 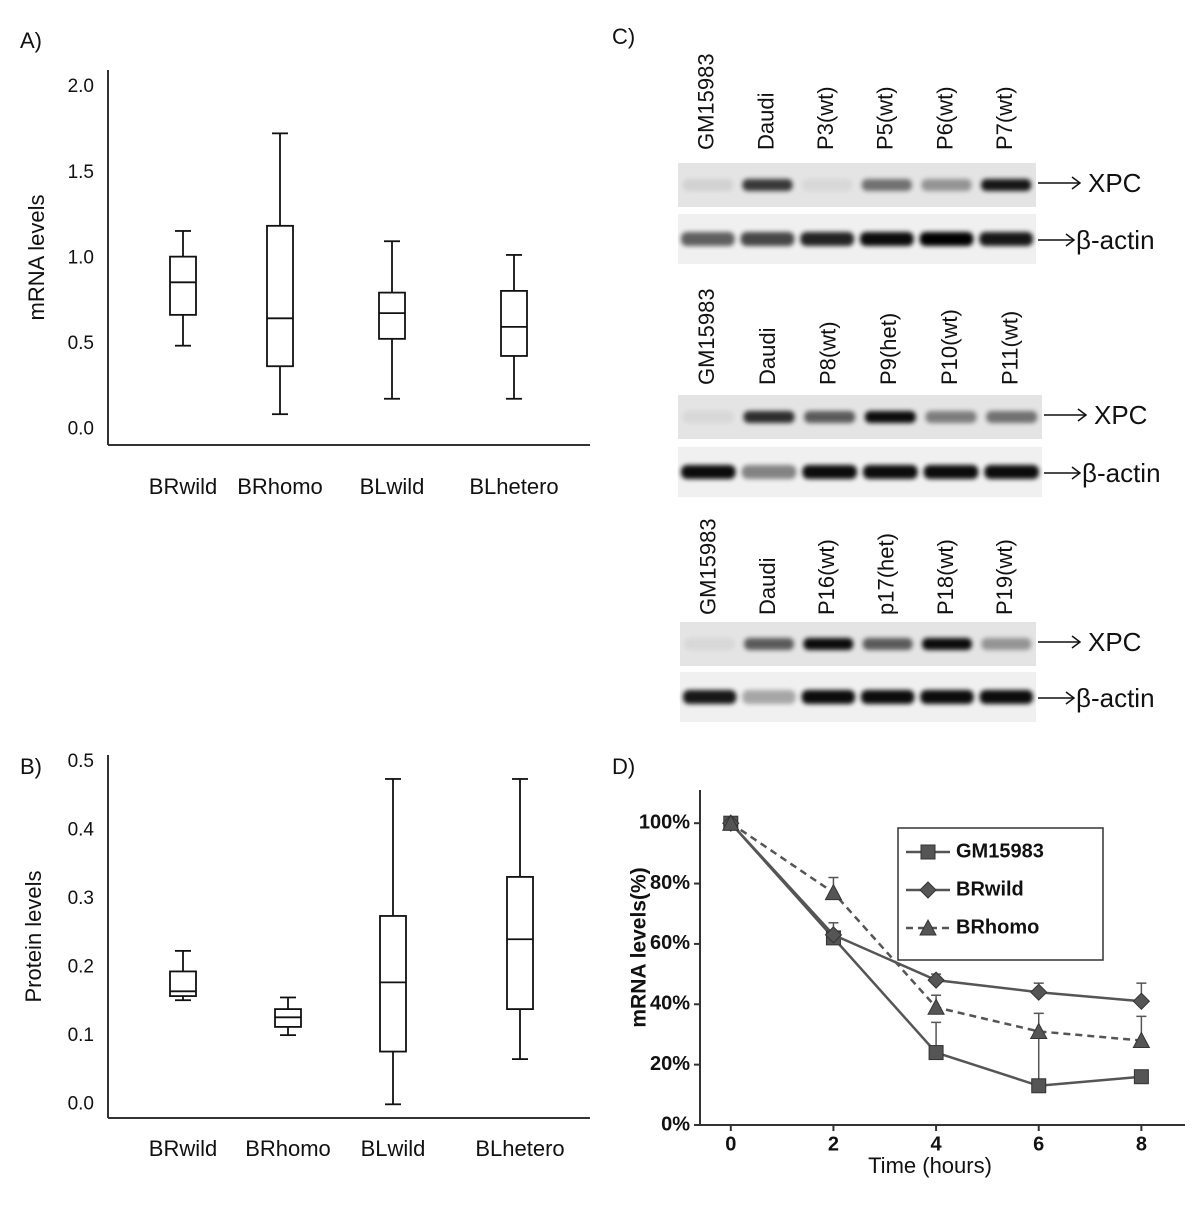 I want to click on panel-label: A), so click(x=31, y=40).